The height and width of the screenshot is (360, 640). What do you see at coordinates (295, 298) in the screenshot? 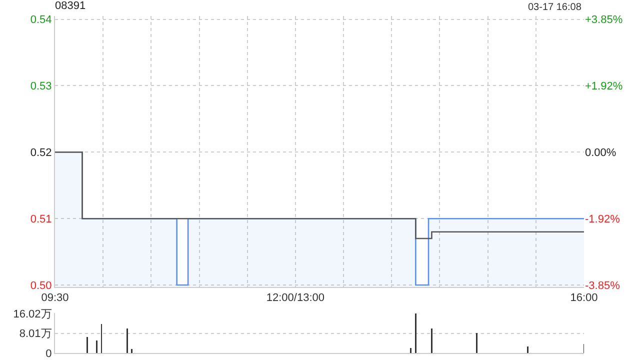
I see `x-tick-label: 12:00/13:00` at bounding box center [295, 298].